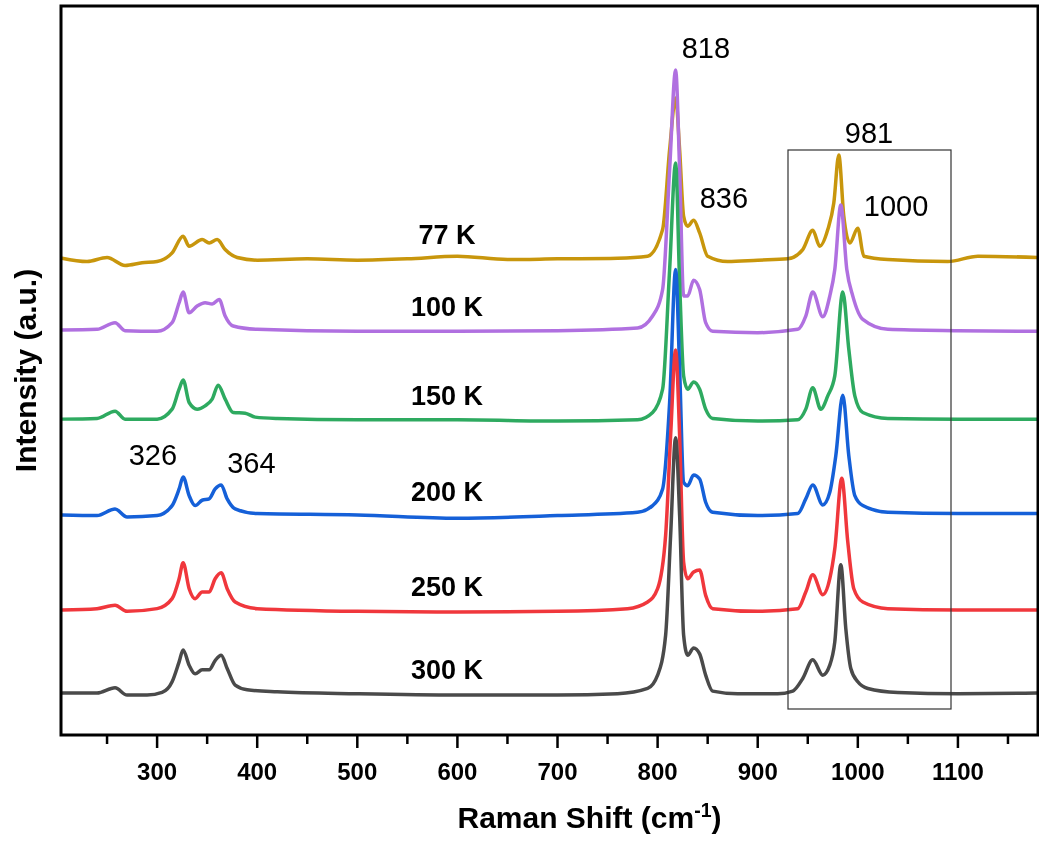  What do you see at coordinates (896, 206) in the screenshot?
I see `annotation: 1000` at bounding box center [896, 206].